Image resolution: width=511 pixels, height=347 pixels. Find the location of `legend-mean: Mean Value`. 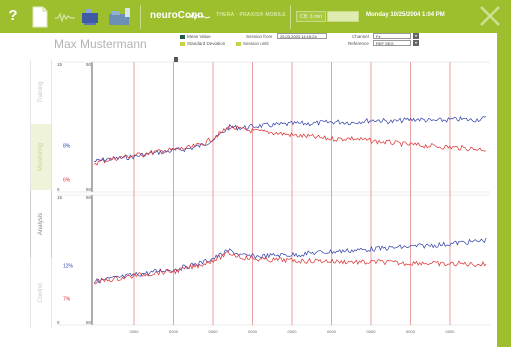

legend-mean: Mean Value is located at coordinates (195, 36).